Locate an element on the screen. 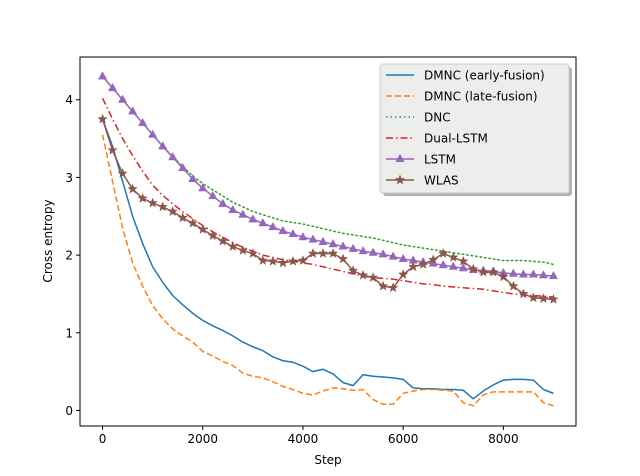  y-axis-label: Cross entropy is located at coordinates (48, 240).